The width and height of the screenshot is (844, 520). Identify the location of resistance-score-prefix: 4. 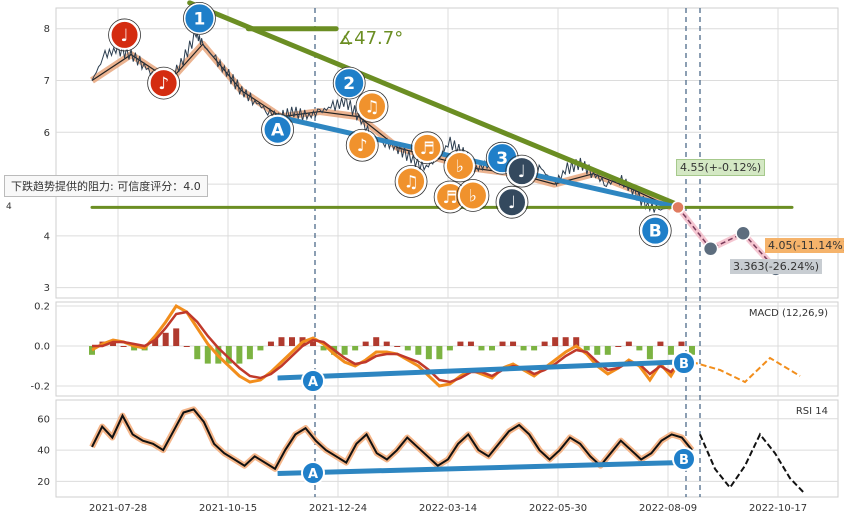
(9, 207).